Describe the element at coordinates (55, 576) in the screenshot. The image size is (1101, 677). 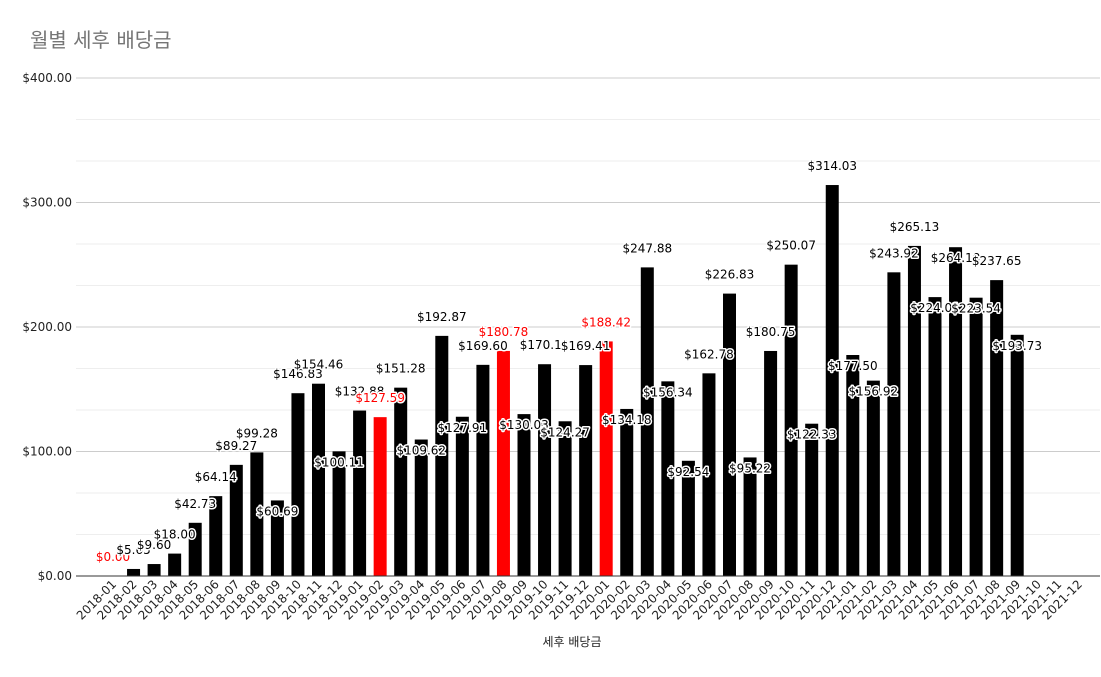
I see `y-tick-label: $0.00` at that location.